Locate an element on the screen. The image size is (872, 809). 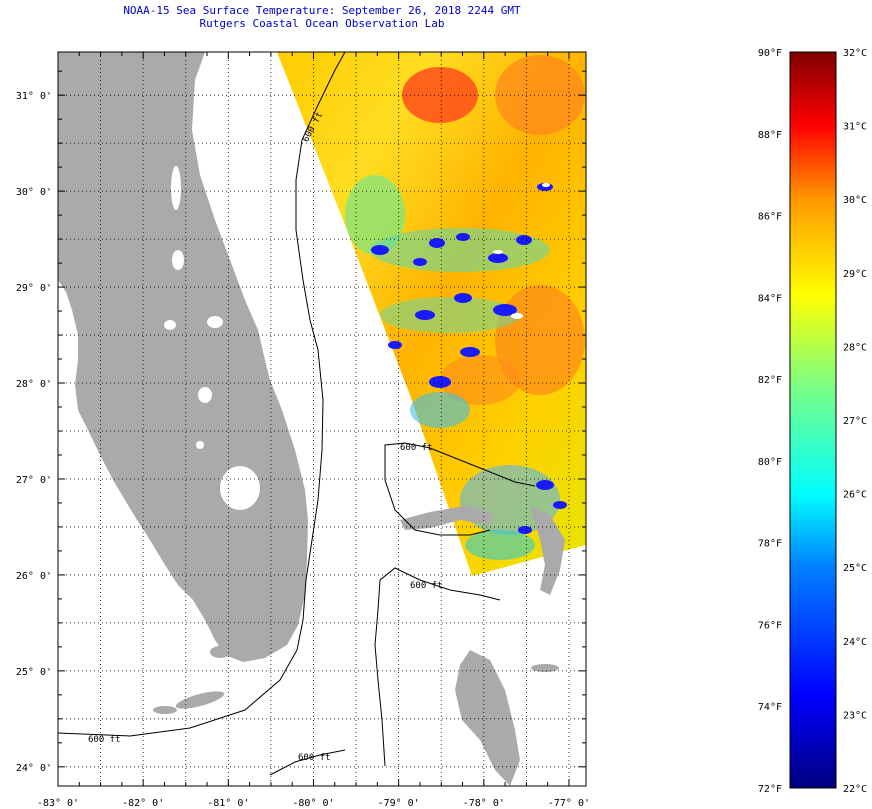
longitude-label: -82° 0' is located at coordinates (143, 803).